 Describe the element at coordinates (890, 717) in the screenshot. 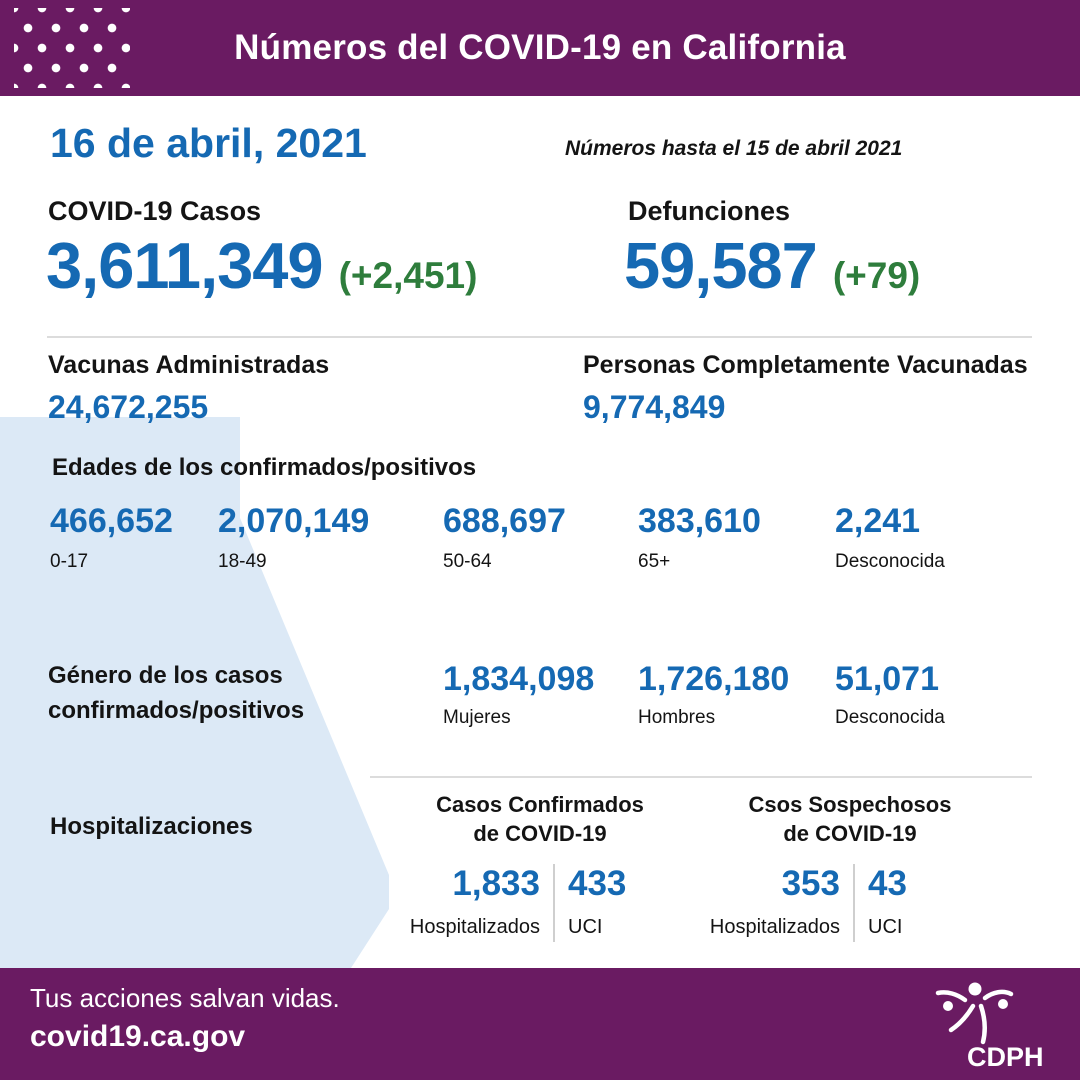

I see `gender-group-label: Desconocida` at that location.